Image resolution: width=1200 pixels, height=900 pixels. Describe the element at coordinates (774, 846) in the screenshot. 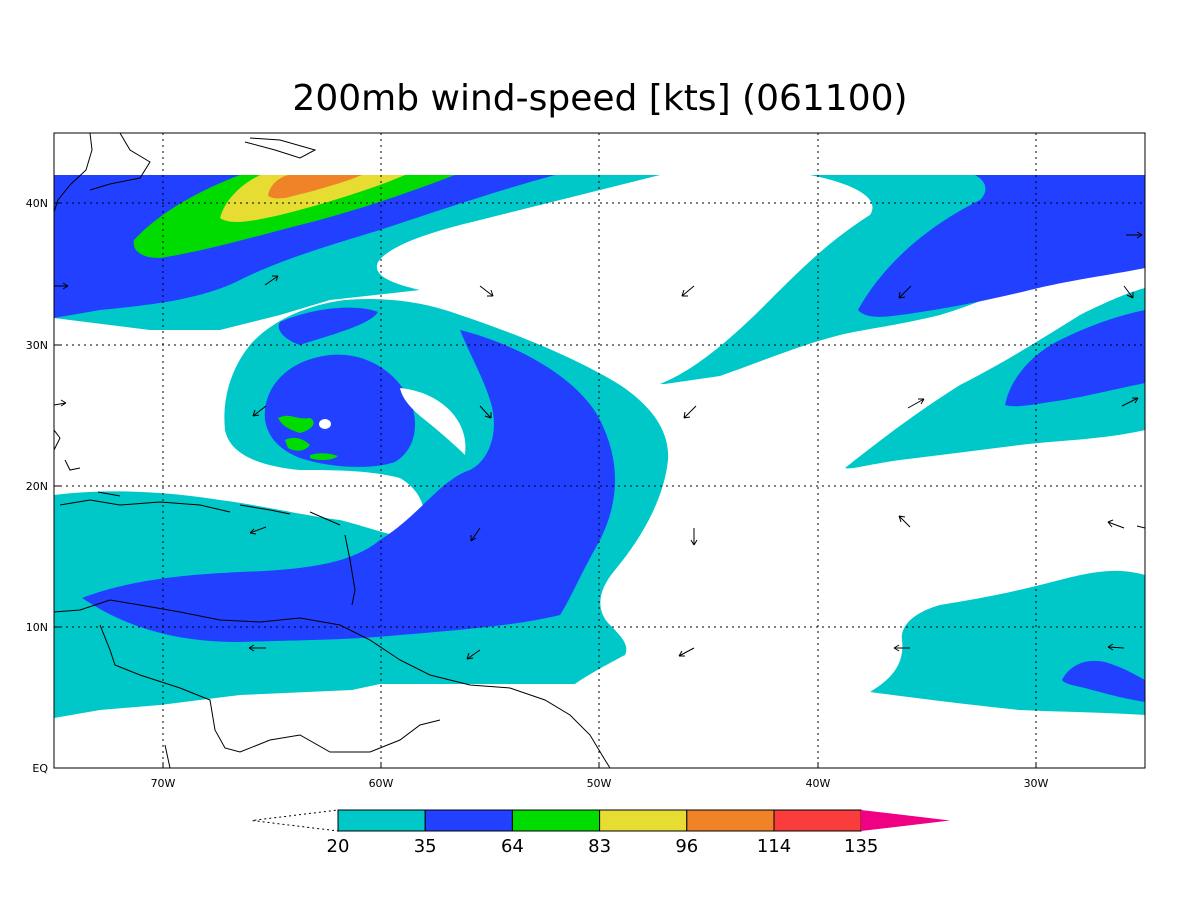

I see `colorbar-label: 114` at that location.